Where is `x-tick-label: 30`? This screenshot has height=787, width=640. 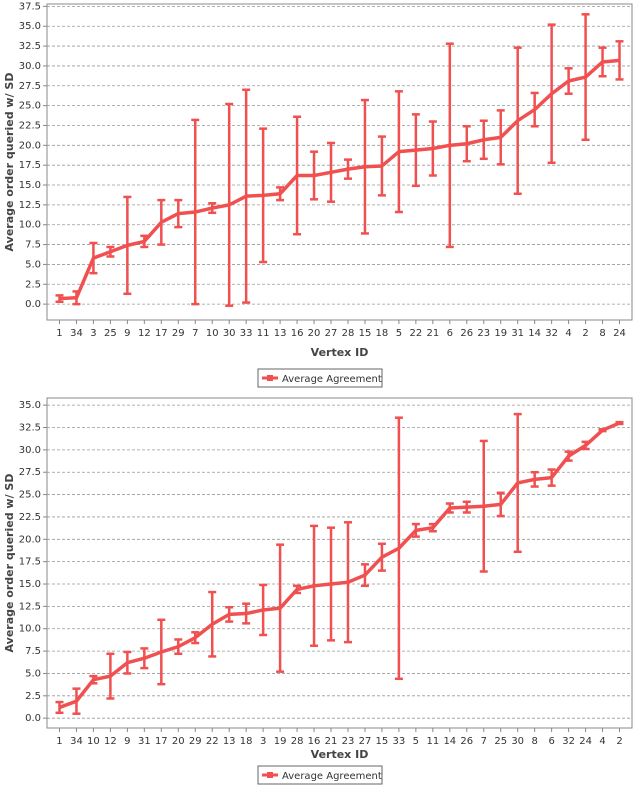
x-tick-label: 30 is located at coordinates (517, 741).